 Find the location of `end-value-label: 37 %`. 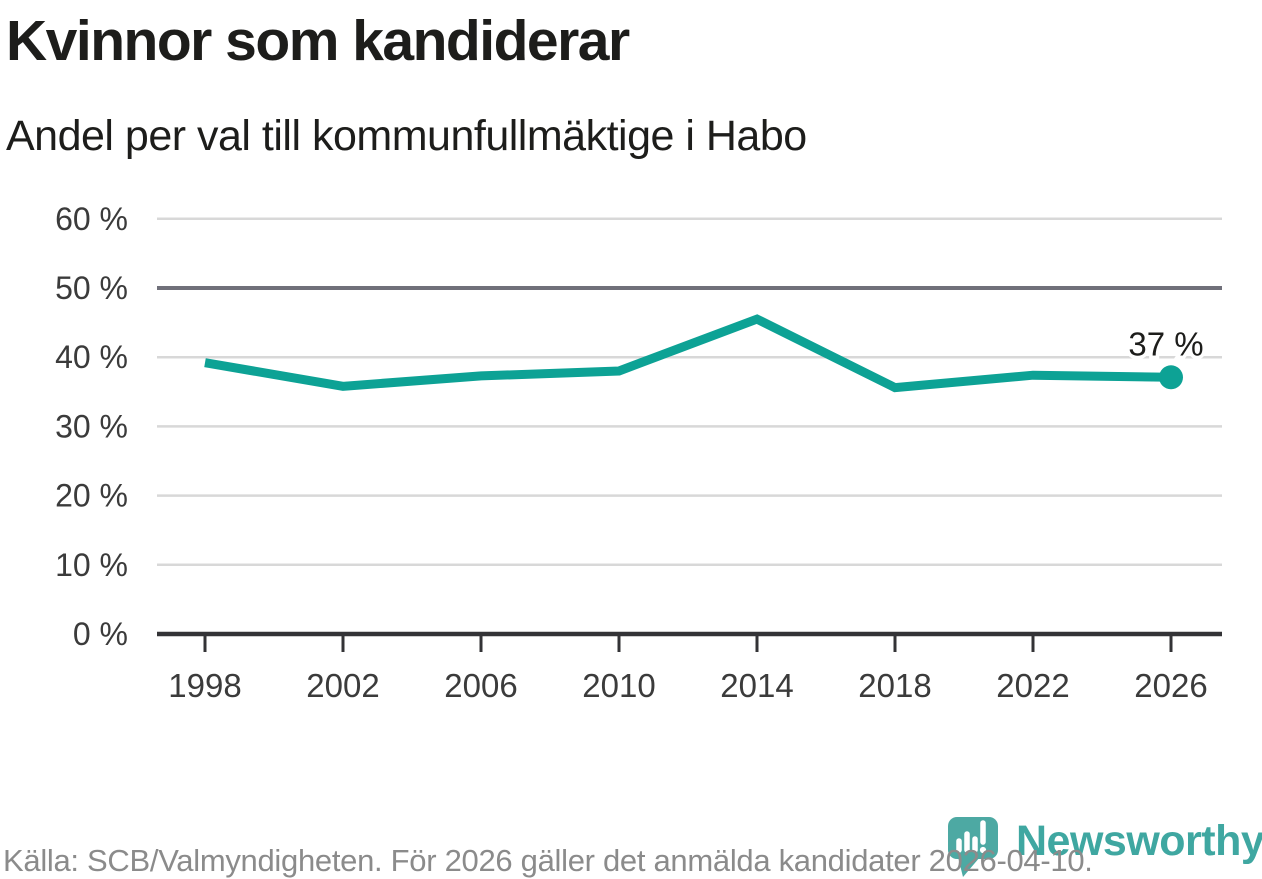

end-value-label: 37 % is located at coordinates (1165, 343).